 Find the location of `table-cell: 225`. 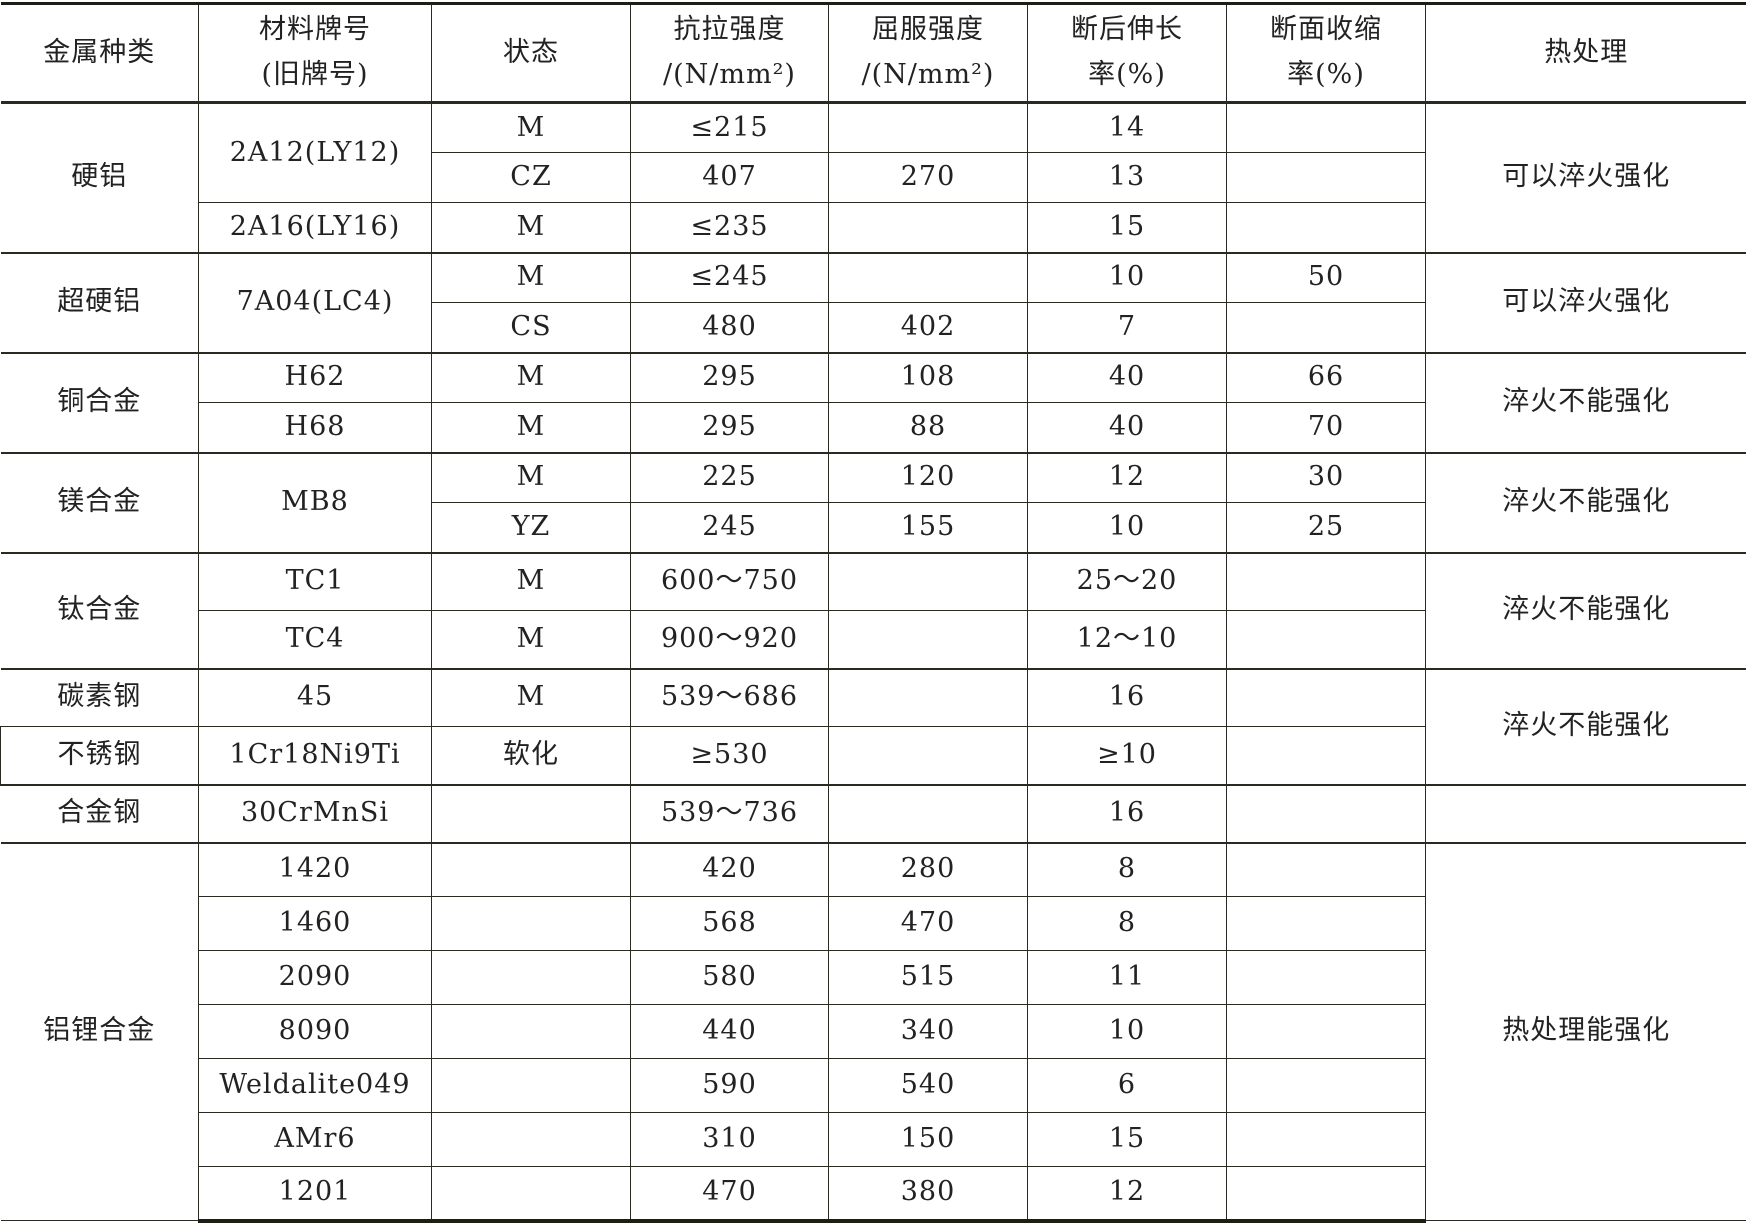

table-cell: 225 is located at coordinates (730, 478).